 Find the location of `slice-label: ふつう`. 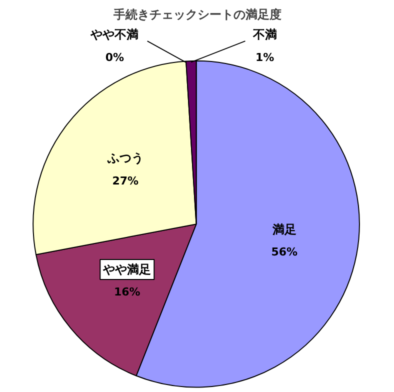

slice-label: ふつう is located at coordinates (125, 158).